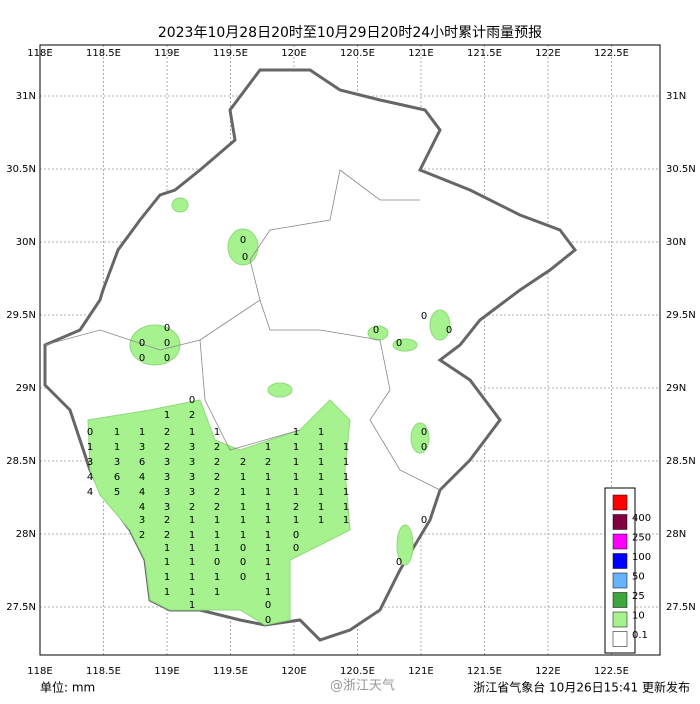 Image resolution: width=700 pixels, height=704 pixels. I want to click on y-tick-label: 30.5N, so click(21, 169).